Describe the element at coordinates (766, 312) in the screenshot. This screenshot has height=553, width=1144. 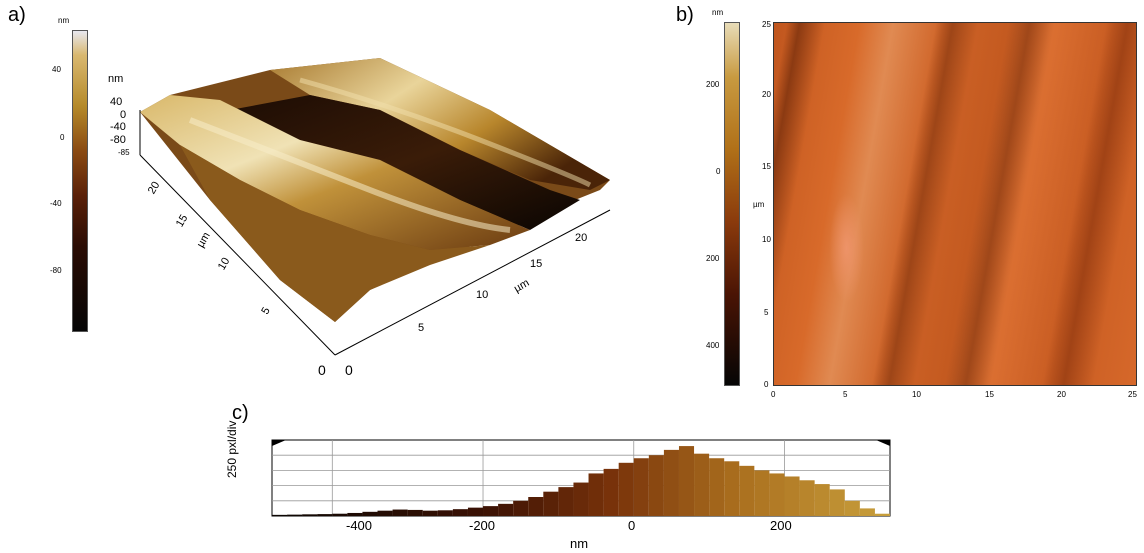
I see `b-y-tick: 5` at that location.